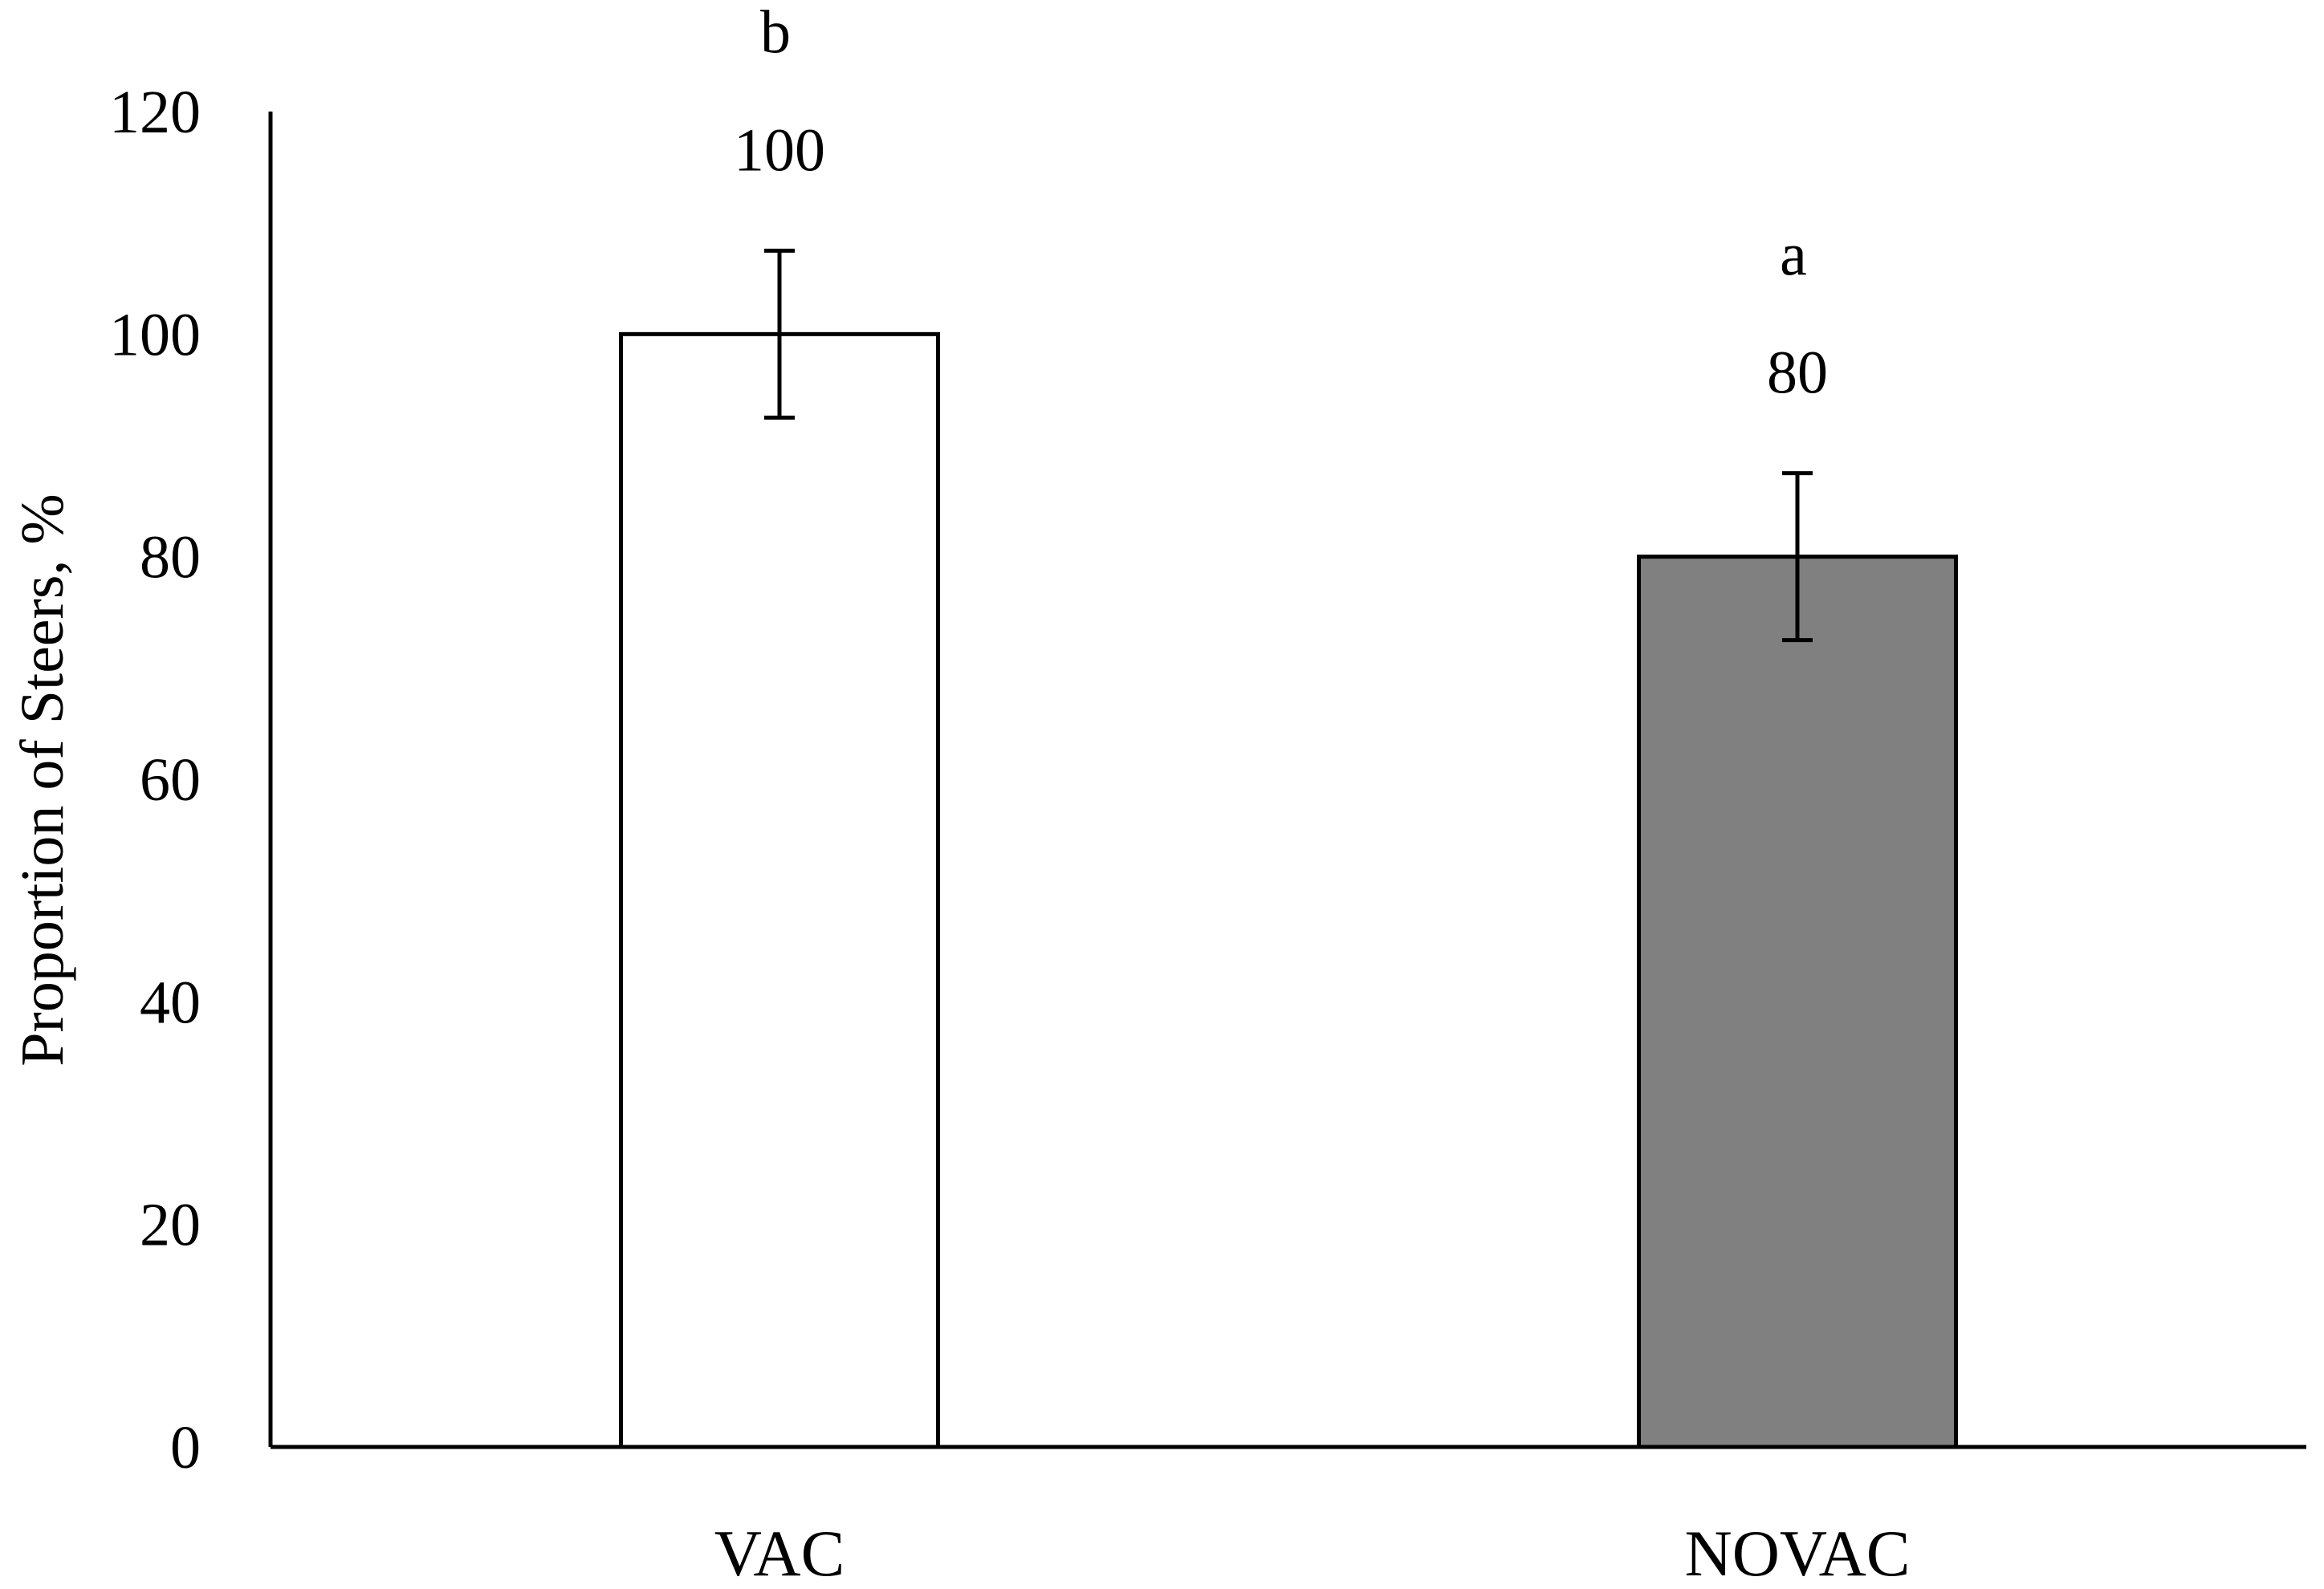 This screenshot has height=1589, width=2324. What do you see at coordinates (155, 113) in the screenshot?
I see `y-tick-label: 120` at bounding box center [155, 113].